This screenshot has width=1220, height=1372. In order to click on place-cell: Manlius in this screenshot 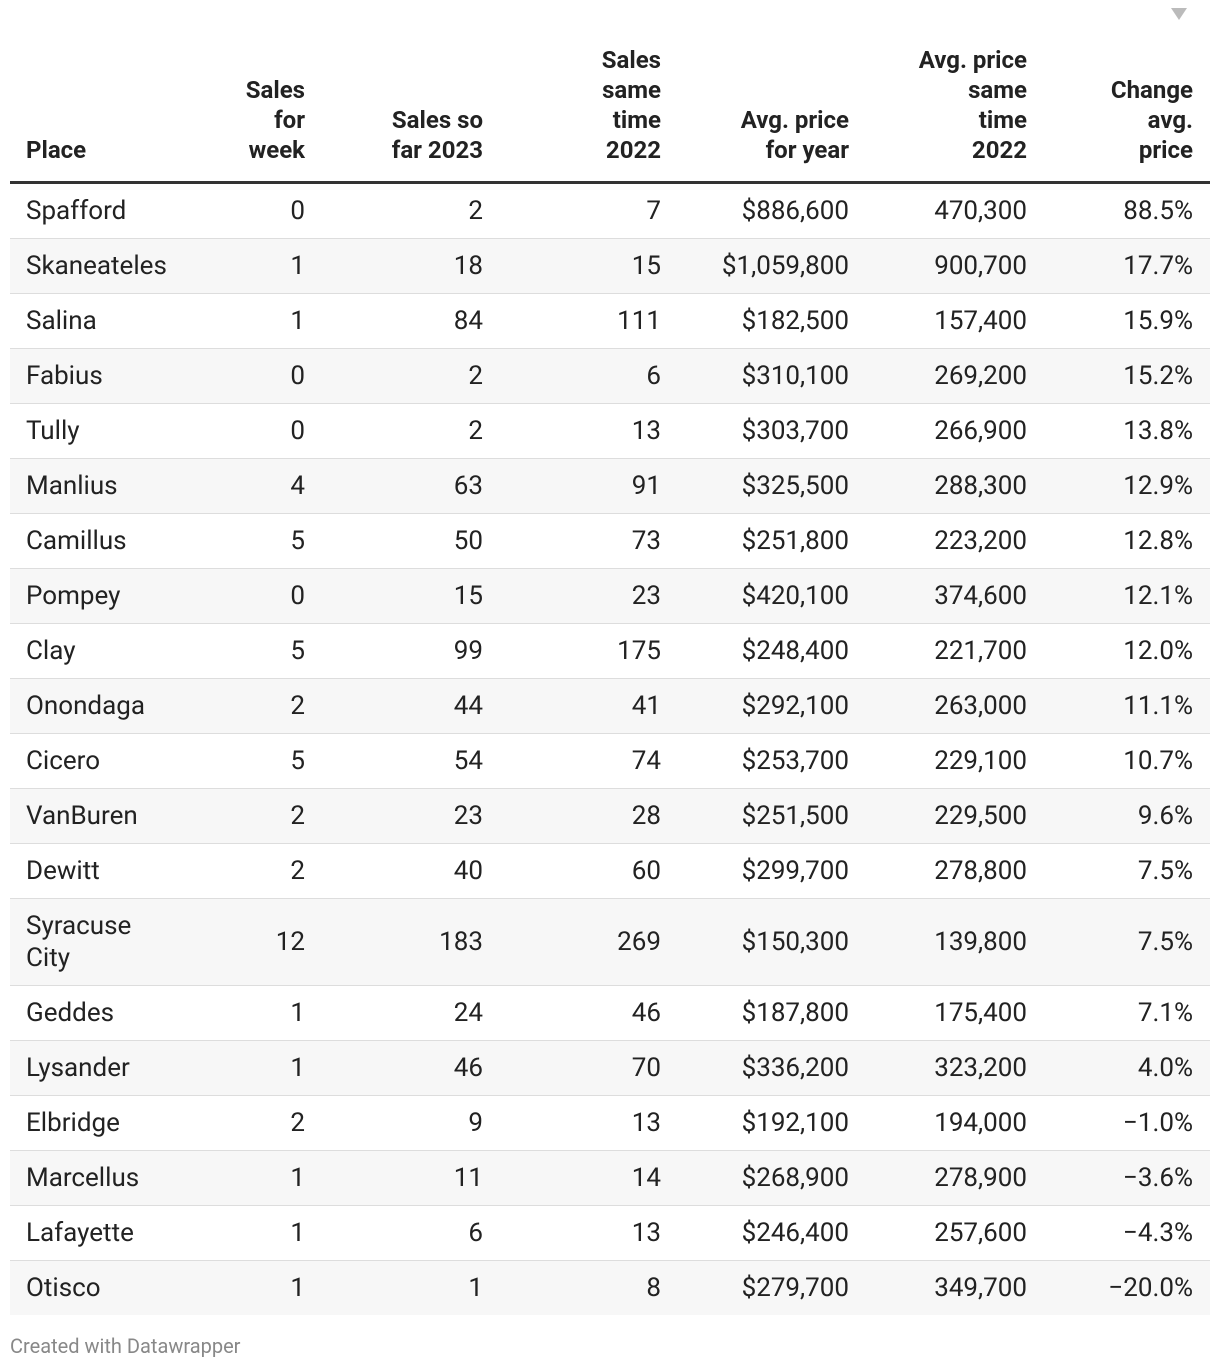, I will do `click(110, 486)`.